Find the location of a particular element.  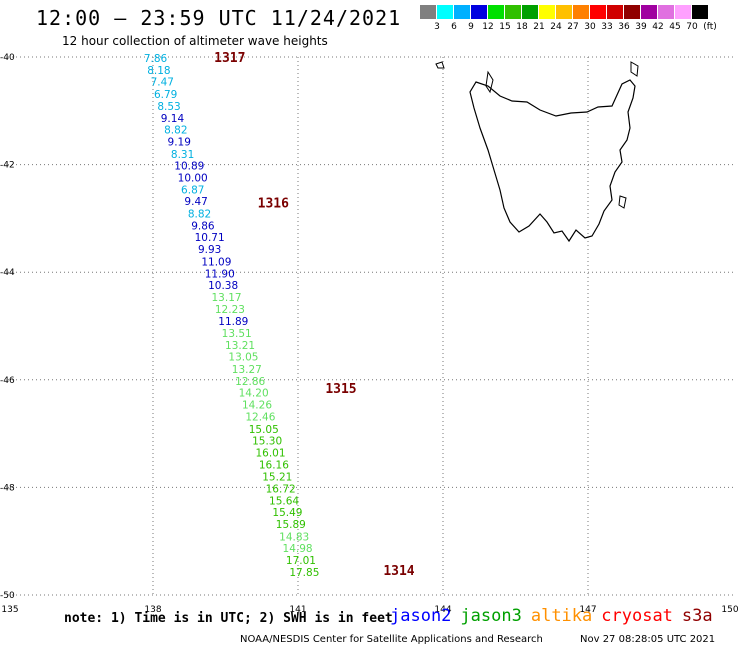

swh-value-label: 10.71 is located at coordinates (210, 238).